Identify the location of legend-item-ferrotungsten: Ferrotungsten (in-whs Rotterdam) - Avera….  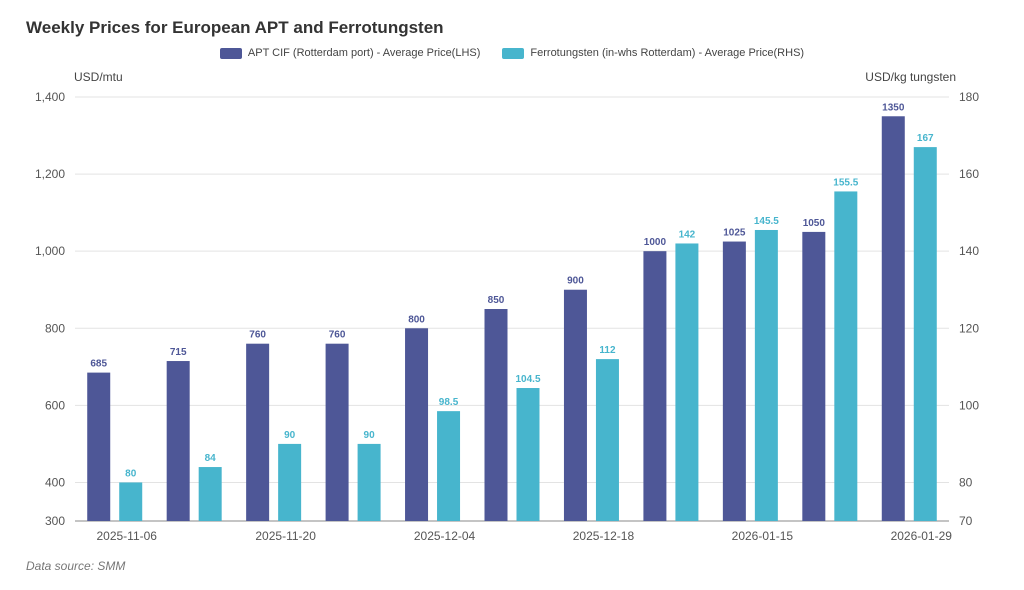
(653, 53).